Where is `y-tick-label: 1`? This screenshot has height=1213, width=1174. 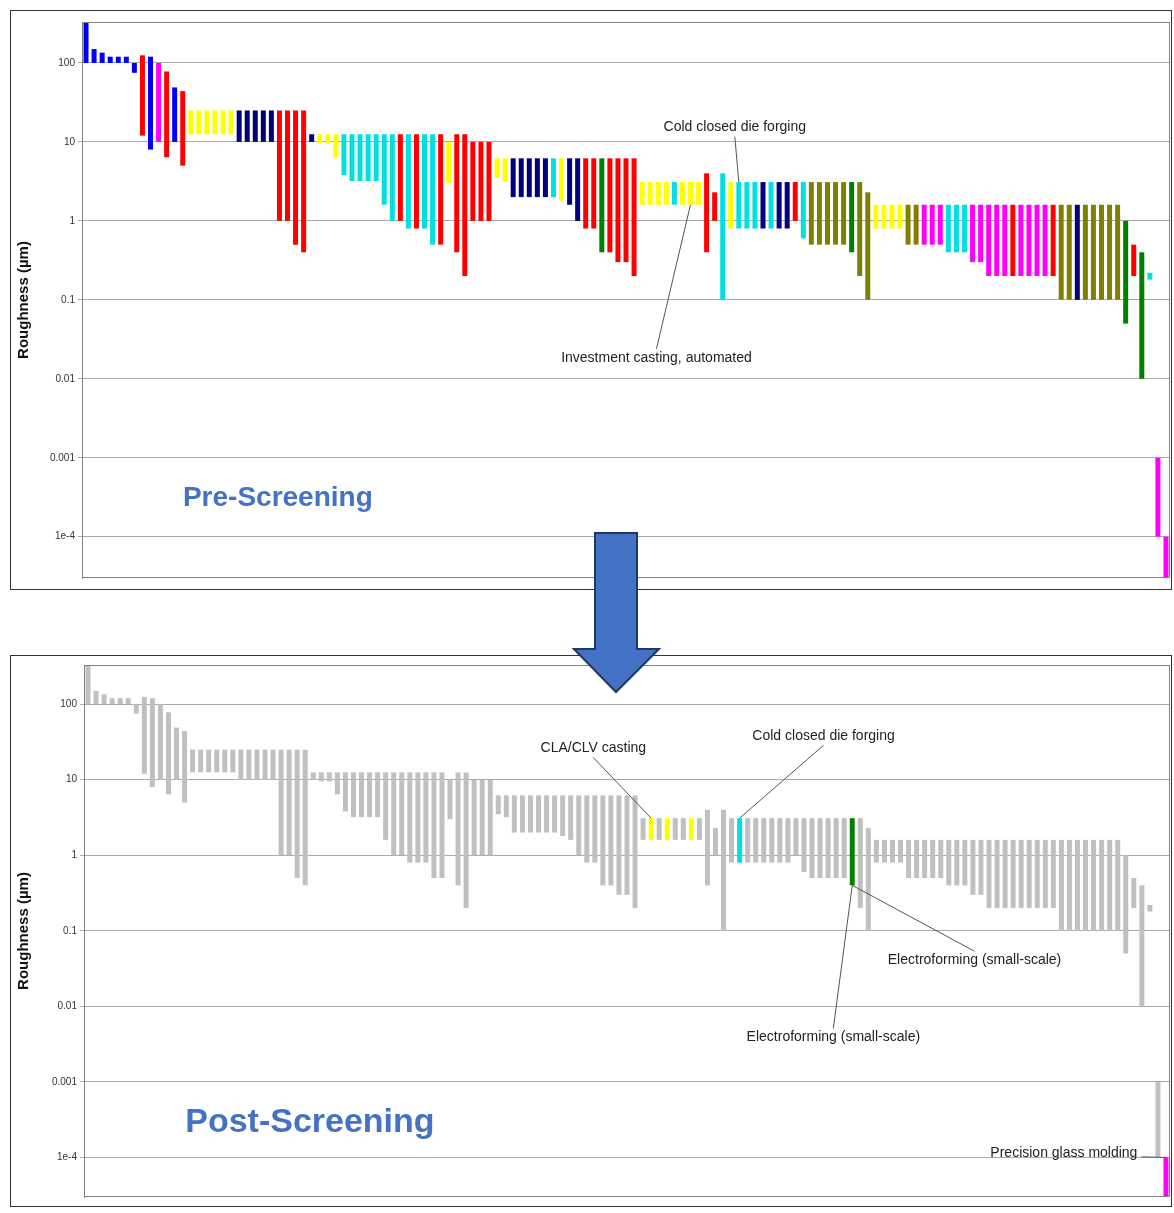
y-tick-label: 1 is located at coordinates (74, 855).